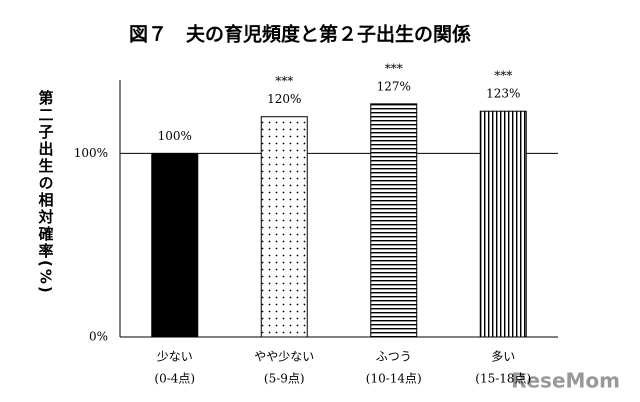 This screenshot has width=640, height=402. Describe the element at coordinates (175, 136) in the screenshot. I see `value-label: 100%` at that location.